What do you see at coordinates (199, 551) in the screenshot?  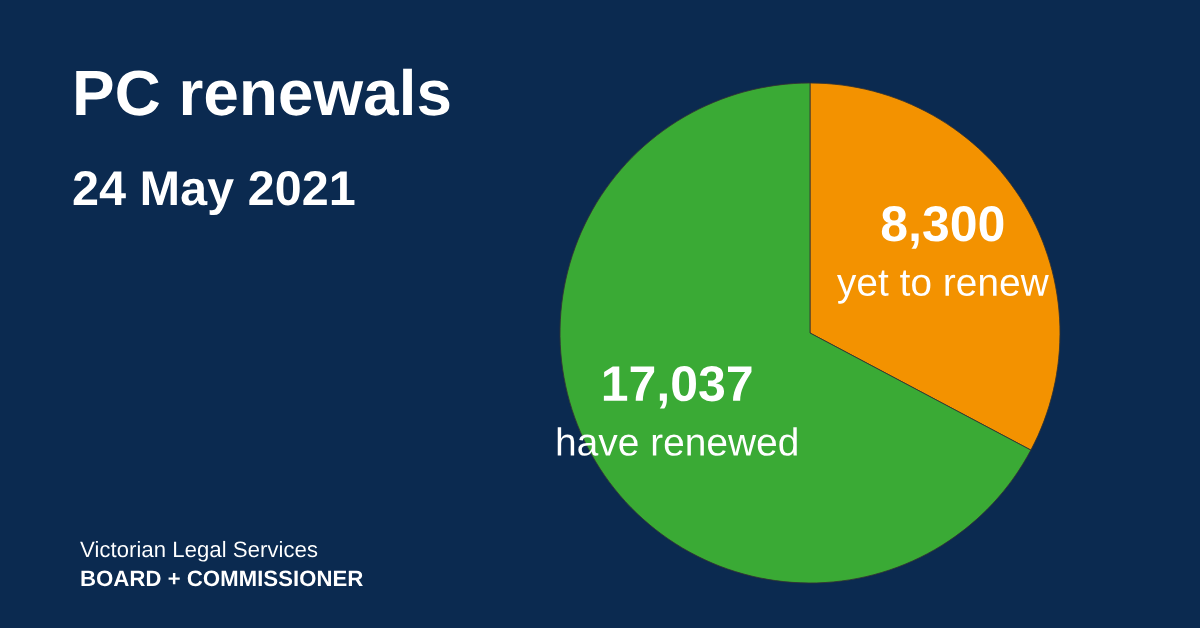 I see `text: Victorian Legal Services` at bounding box center [199, 551].